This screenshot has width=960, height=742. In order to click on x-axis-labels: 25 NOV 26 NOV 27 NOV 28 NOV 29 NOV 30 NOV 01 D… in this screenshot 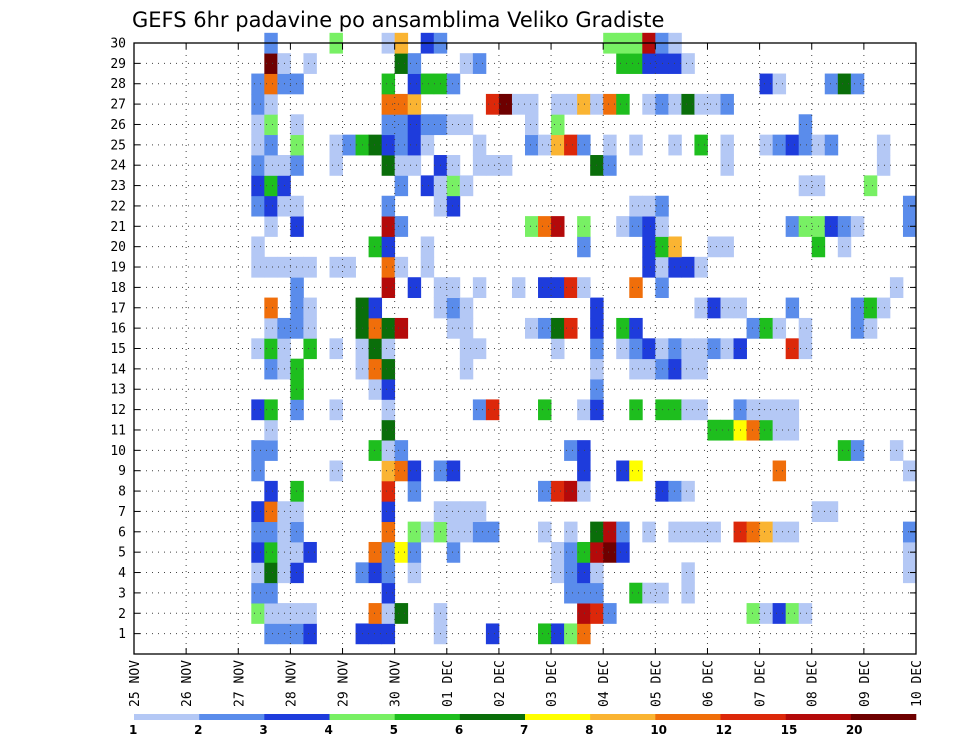, I will do `click(526, 683)`.